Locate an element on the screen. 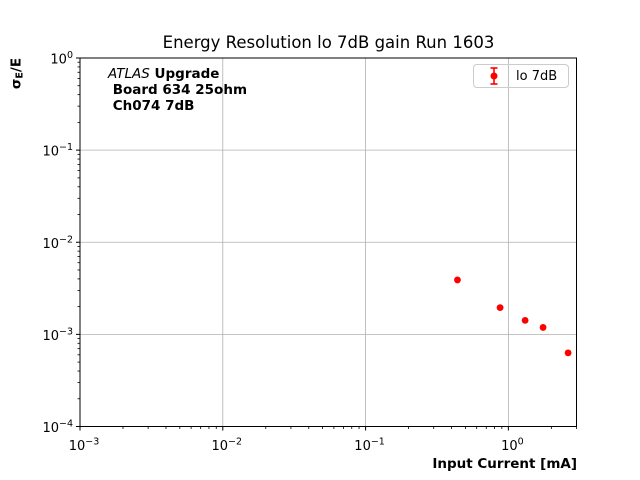  legend-entry-label: lo 7dB is located at coordinates (537, 76).